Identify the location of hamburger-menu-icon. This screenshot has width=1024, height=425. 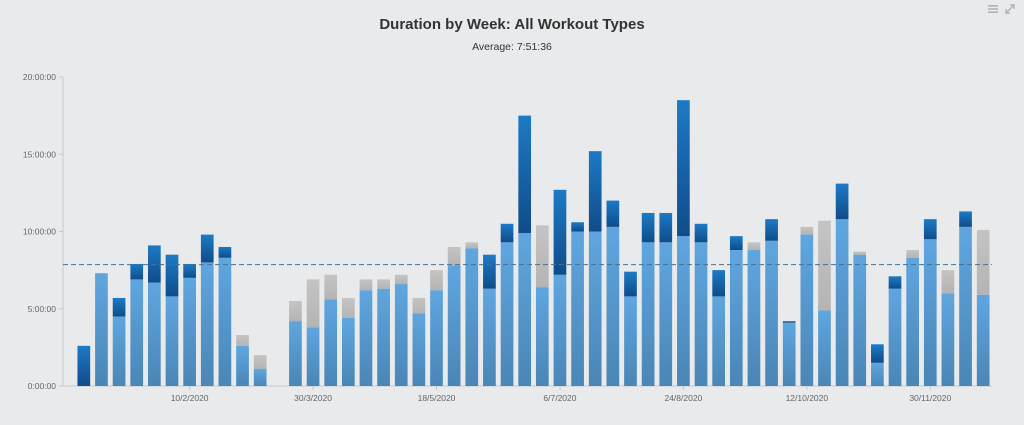
(993, 9).